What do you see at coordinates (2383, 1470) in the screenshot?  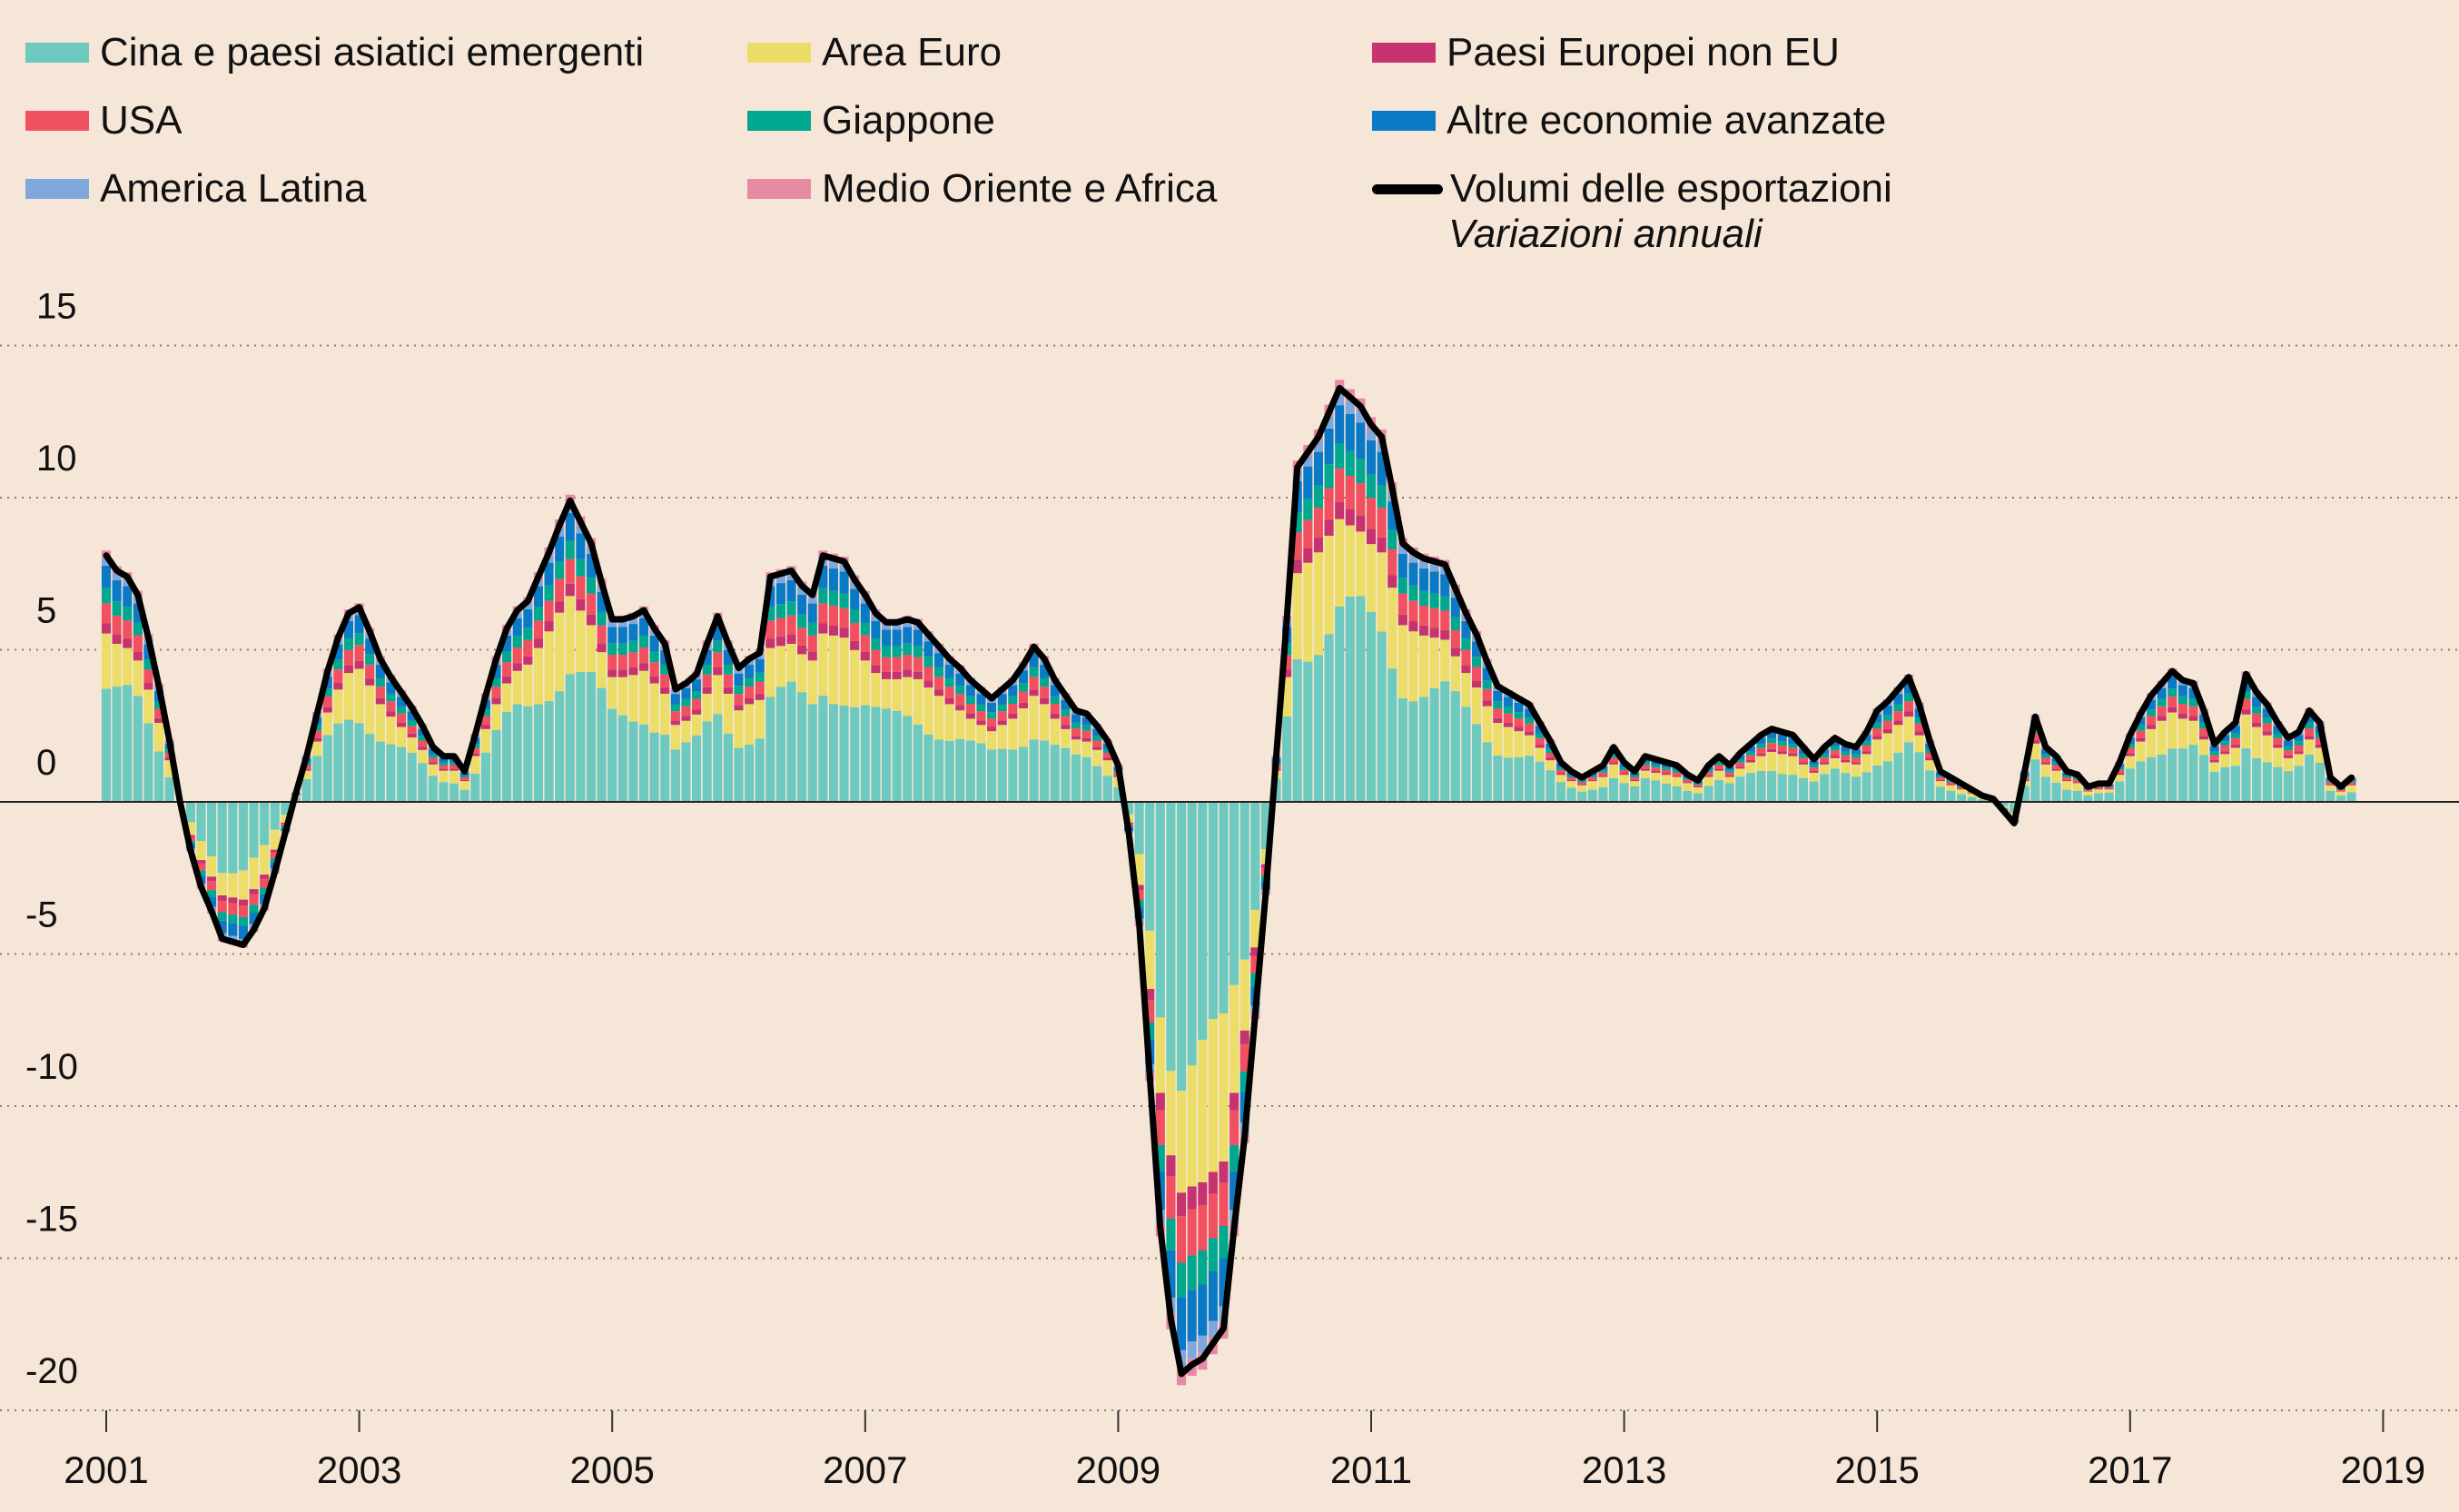 I see `x-tick-label: 2019` at bounding box center [2383, 1470].